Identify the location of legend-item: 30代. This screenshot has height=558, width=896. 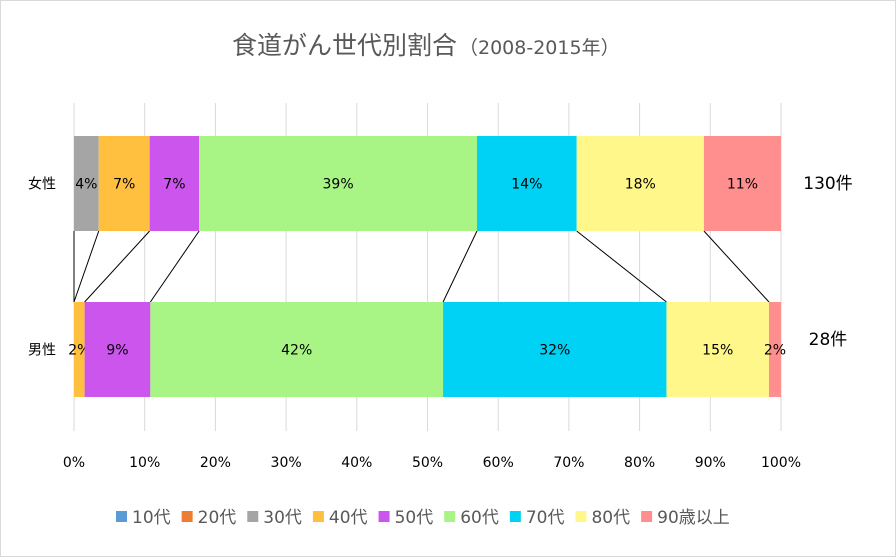
(274, 518).